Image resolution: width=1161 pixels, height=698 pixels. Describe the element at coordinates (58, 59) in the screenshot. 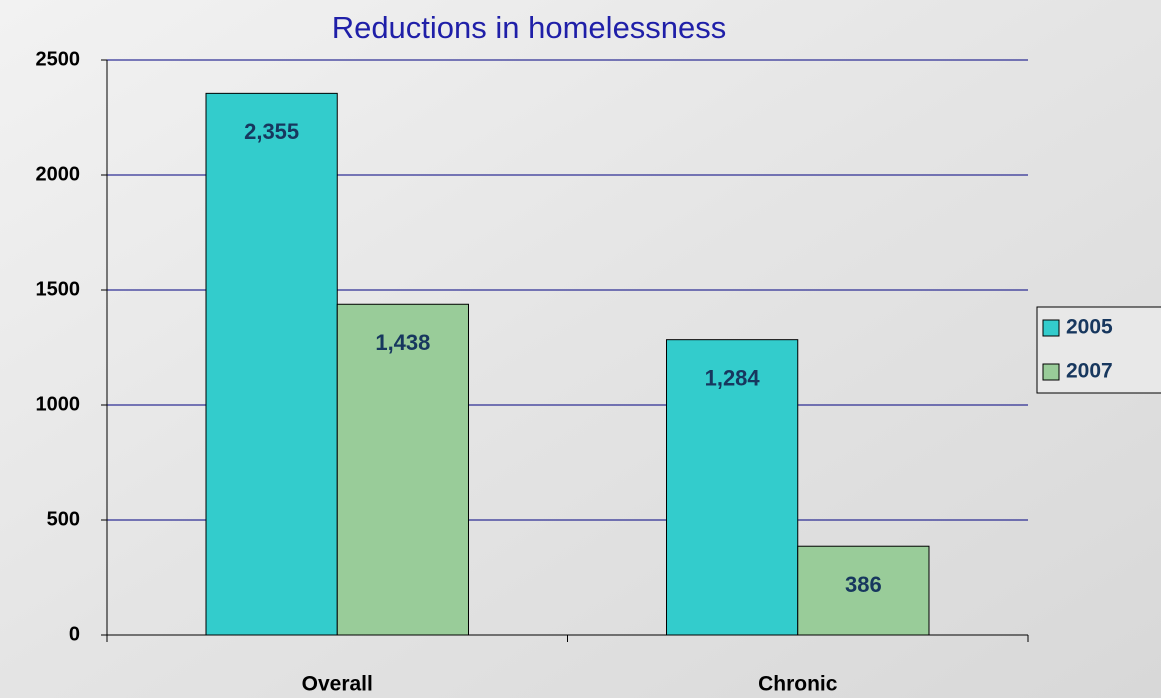

I see `y-tick-label: 2500` at that location.